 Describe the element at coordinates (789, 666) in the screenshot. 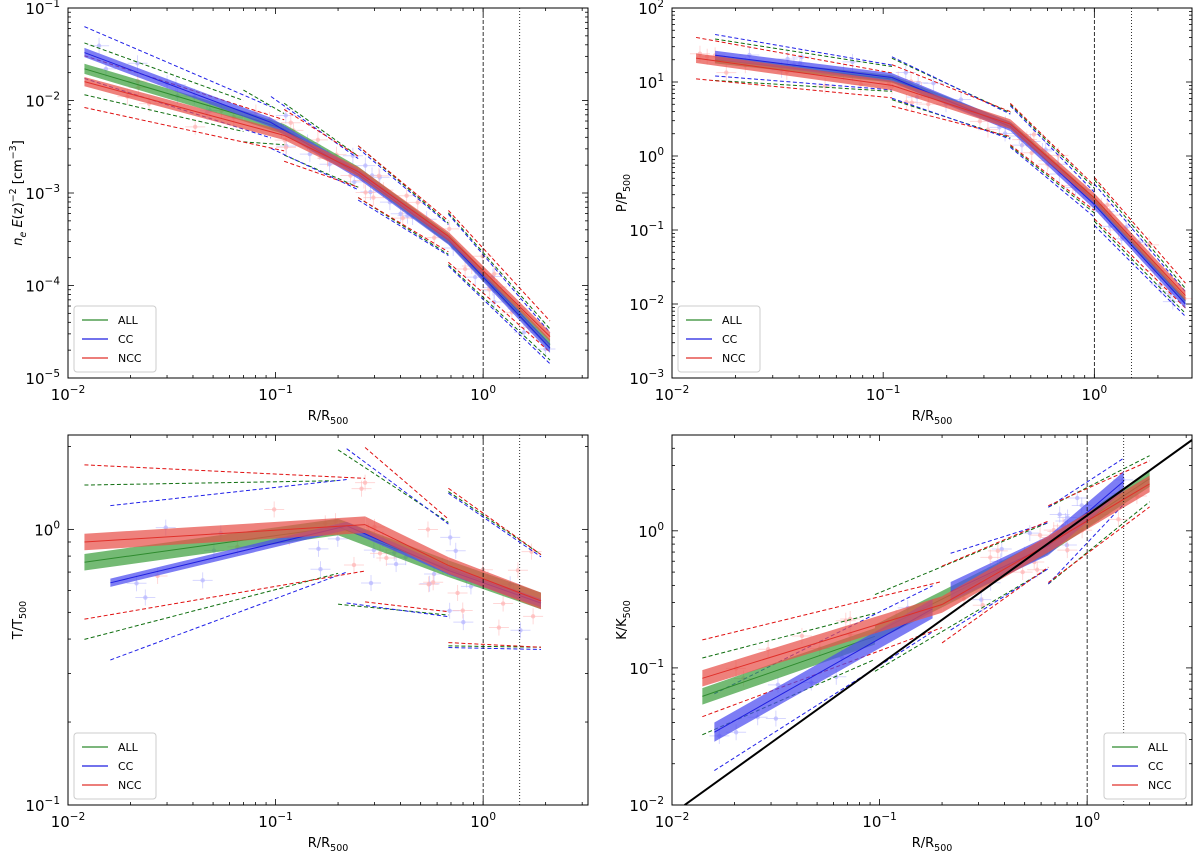

I see `series-all-line` at that location.